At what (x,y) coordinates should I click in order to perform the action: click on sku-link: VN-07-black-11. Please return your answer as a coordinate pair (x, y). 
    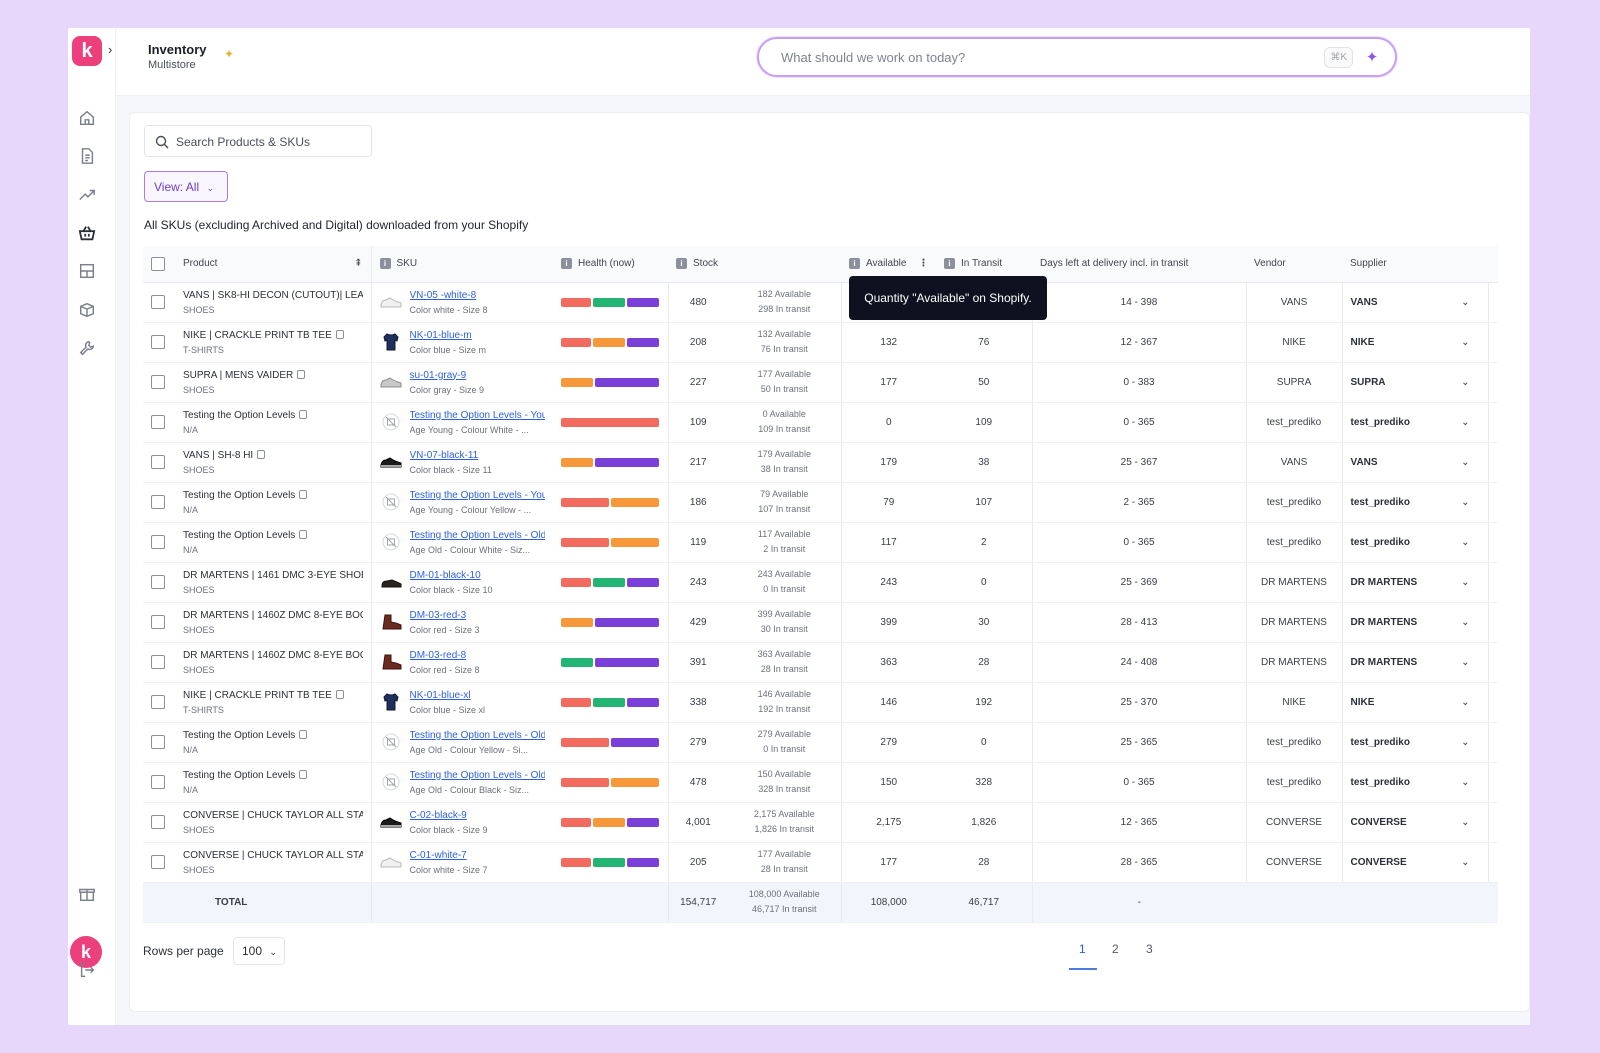
    Looking at the image, I should click on (444, 455).